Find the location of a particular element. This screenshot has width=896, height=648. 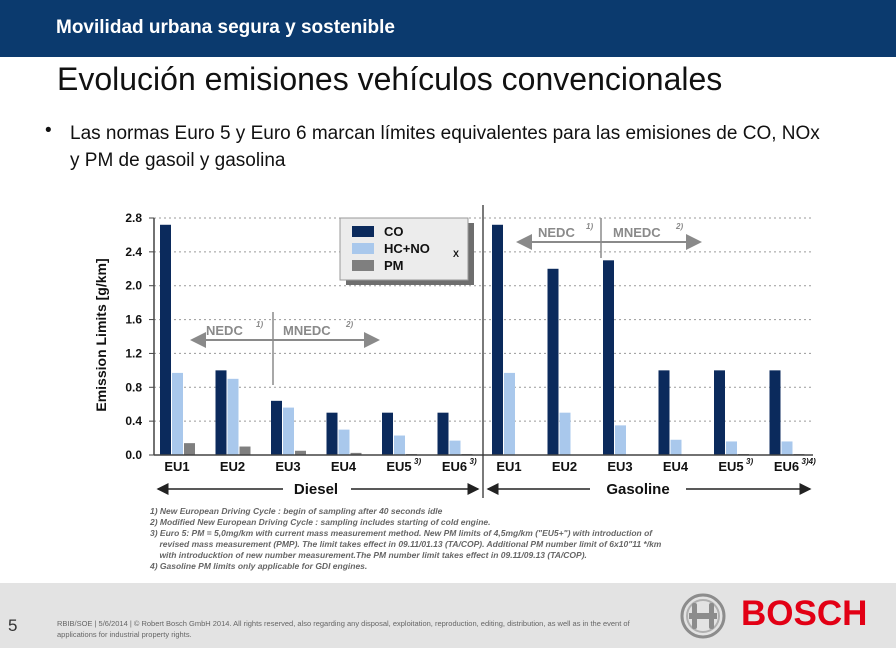

bar-hcnox-eu4-gasoline is located at coordinates (676, 447).